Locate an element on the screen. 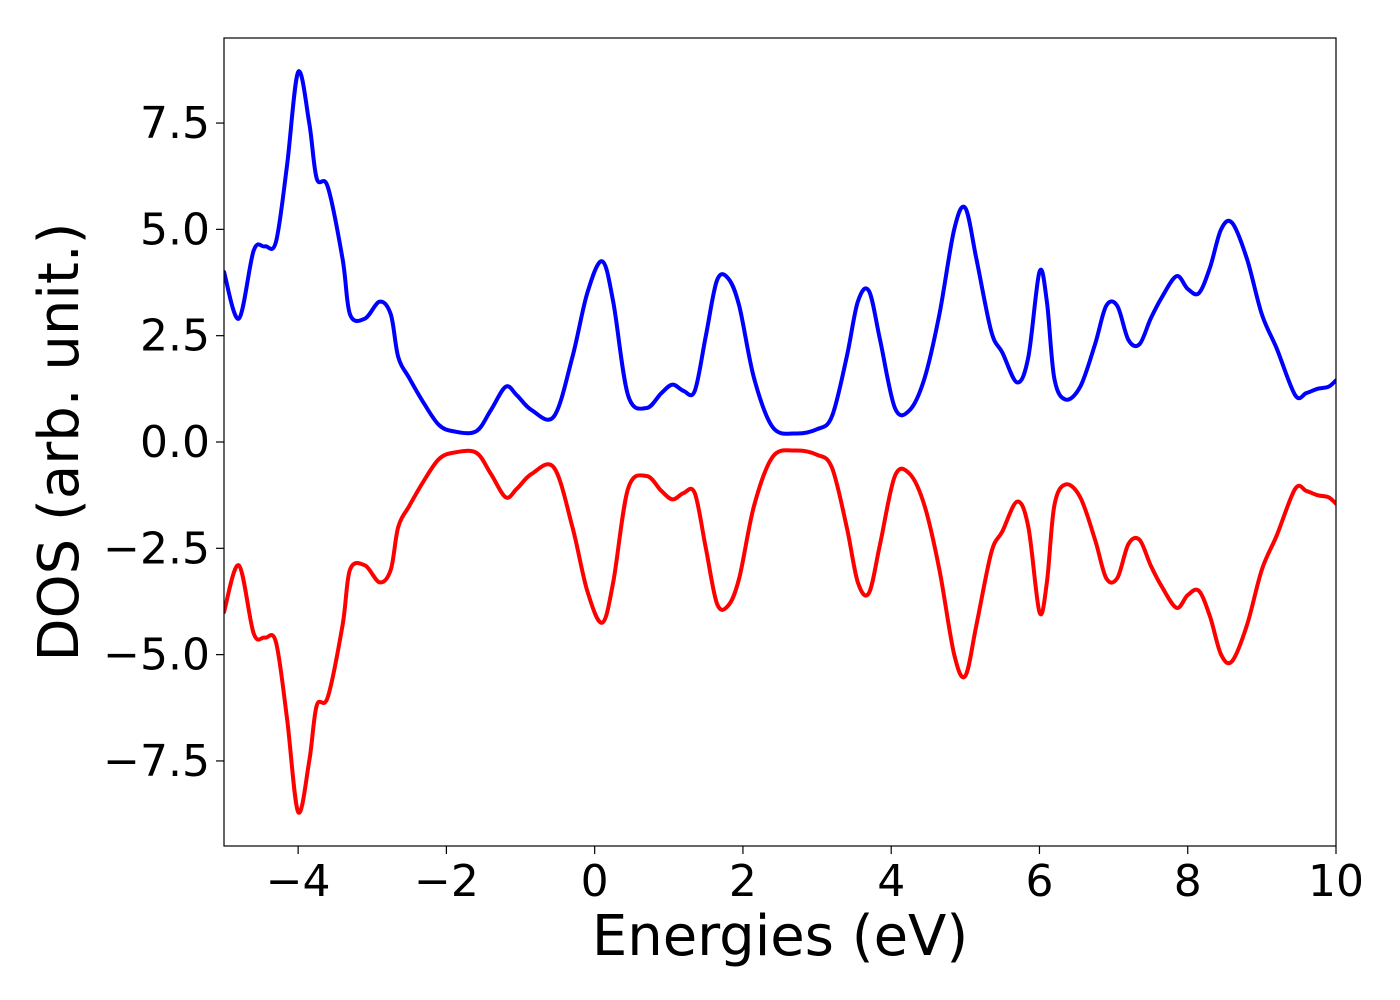 This screenshot has height=1000, width=1400. y-tick-label: 2.5 is located at coordinates (175, 336).